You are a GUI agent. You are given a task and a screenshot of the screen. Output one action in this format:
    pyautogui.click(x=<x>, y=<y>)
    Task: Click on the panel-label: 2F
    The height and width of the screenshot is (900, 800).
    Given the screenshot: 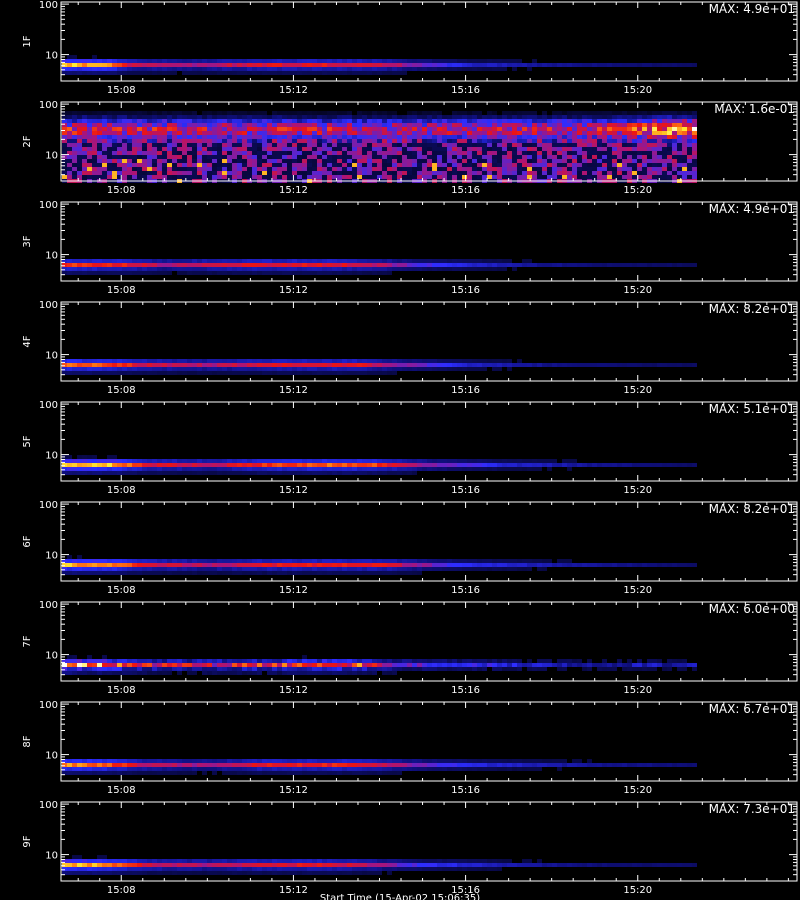 What is the action you would take?
    pyautogui.click(x=27, y=141)
    